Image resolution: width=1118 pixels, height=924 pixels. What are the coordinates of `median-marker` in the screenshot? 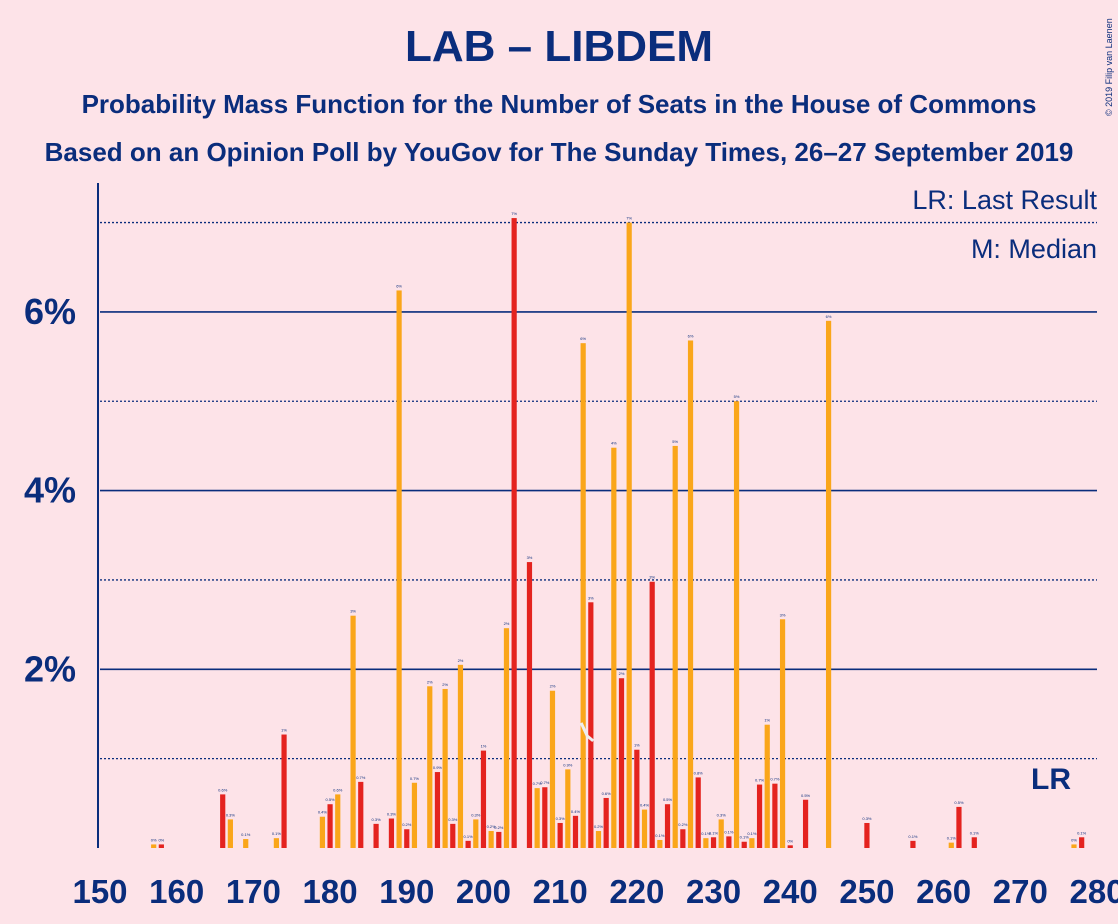 It's located at (587, 732).